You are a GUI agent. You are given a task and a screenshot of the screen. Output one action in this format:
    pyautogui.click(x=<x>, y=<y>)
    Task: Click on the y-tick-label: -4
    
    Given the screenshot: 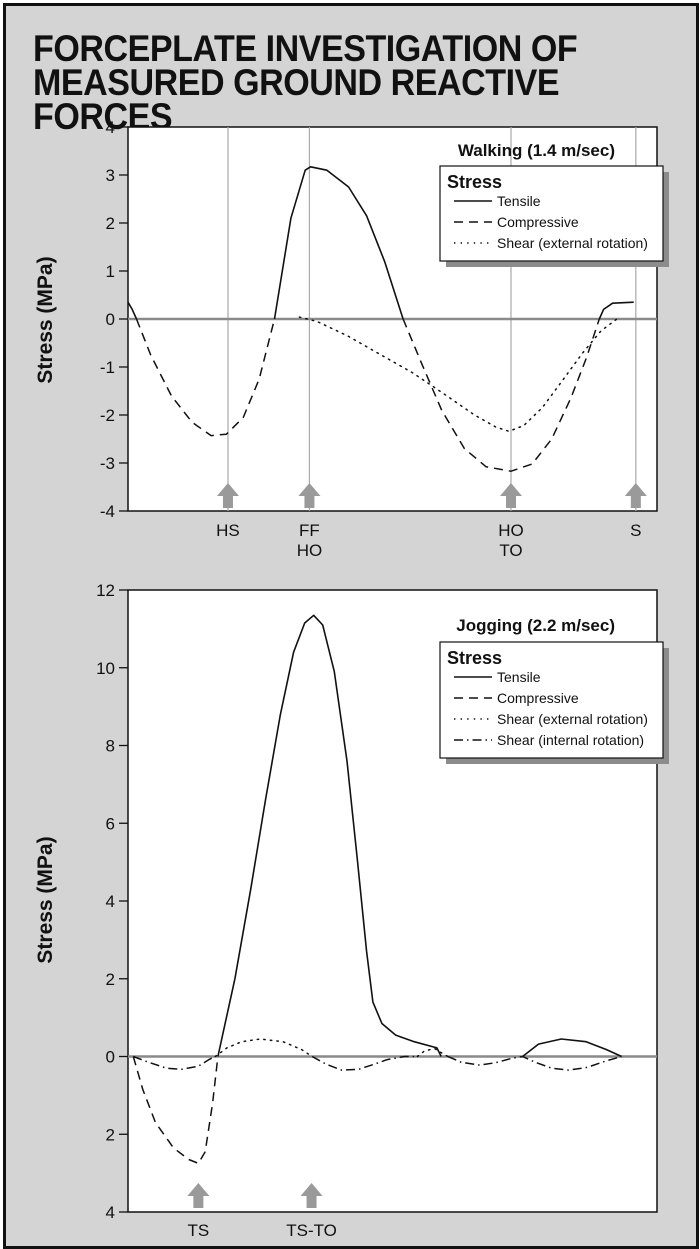 What is the action you would take?
    pyautogui.click(x=107, y=511)
    